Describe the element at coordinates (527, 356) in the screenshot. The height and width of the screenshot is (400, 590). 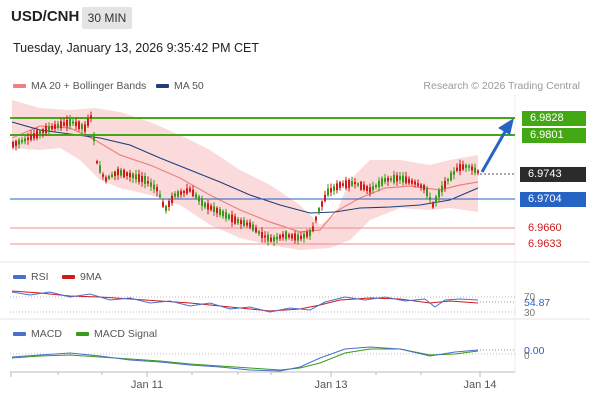
I see `macd-tick-0: 0` at that location.